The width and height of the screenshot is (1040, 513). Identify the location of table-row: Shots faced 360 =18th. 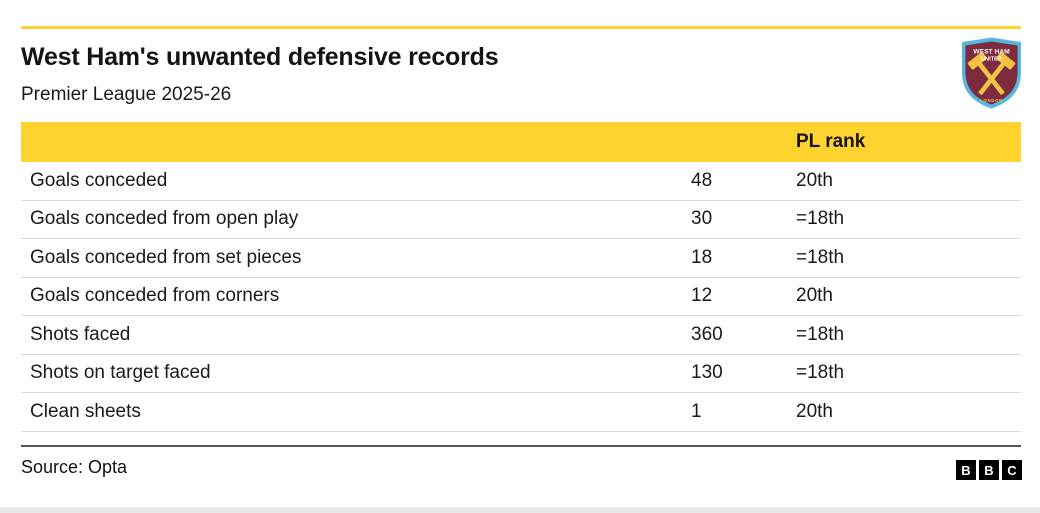
(521, 335).